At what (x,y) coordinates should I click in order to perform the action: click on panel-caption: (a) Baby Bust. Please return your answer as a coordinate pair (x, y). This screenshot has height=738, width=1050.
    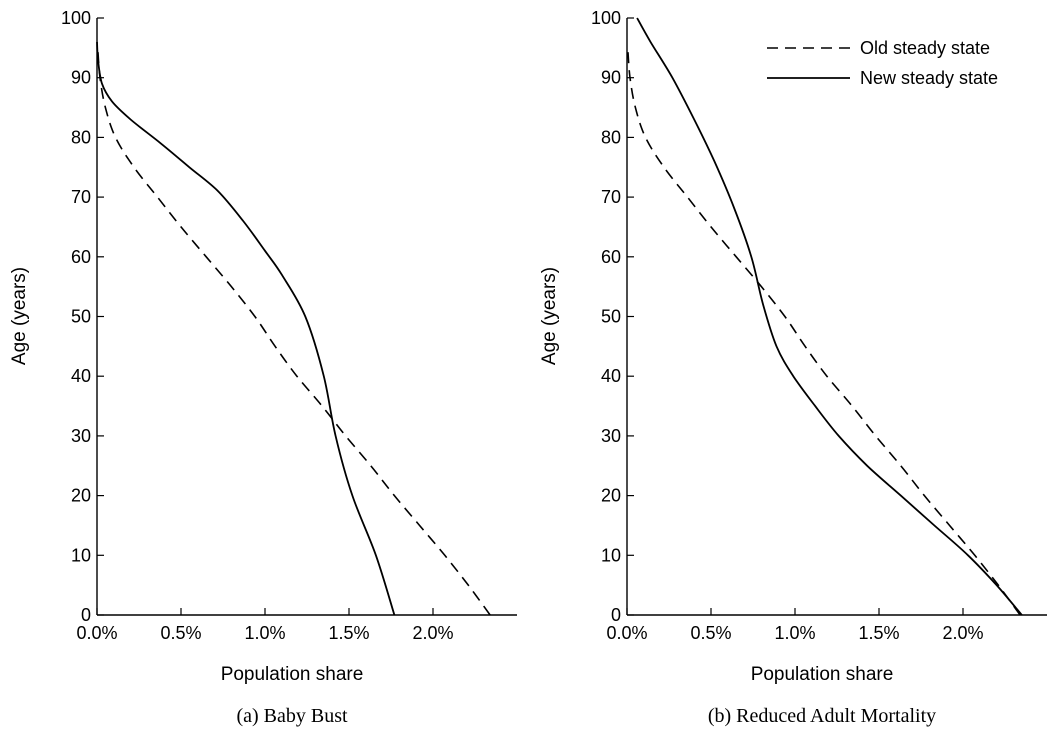
    Looking at the image, I should click on (292, 716).